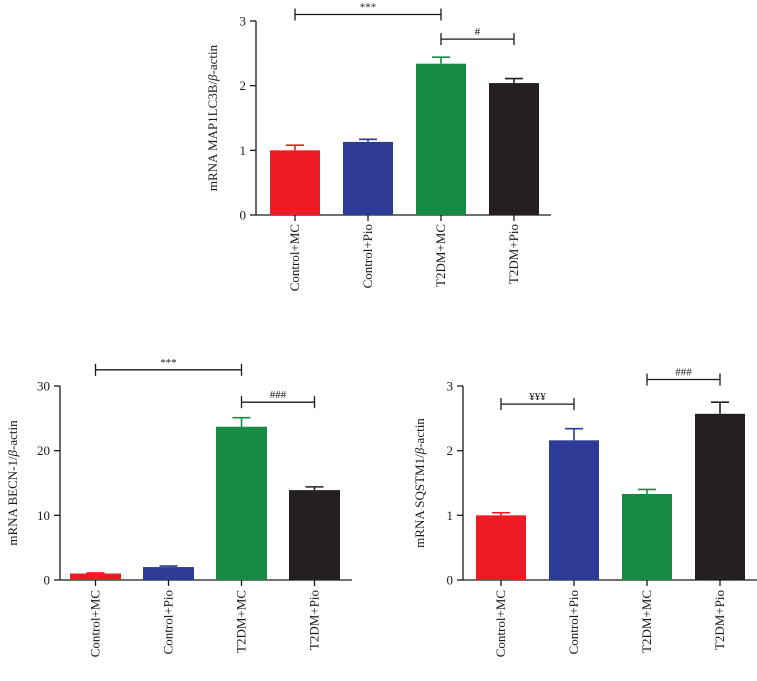  Describe the element at coordinates (537, 397) in the screenshot. I see `significance-label-0: ¥¥¥` at that location.